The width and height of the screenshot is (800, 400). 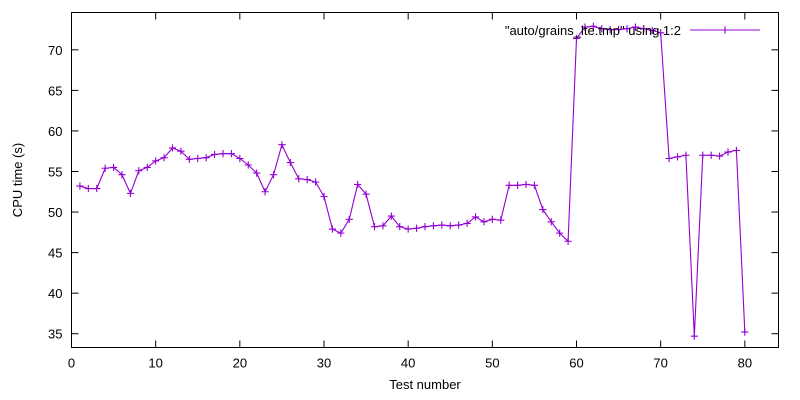 What do you see at coordinates (55, 90) in the screenshot?
I see `y-tick-label: 65` at bounding box center [55, 90].